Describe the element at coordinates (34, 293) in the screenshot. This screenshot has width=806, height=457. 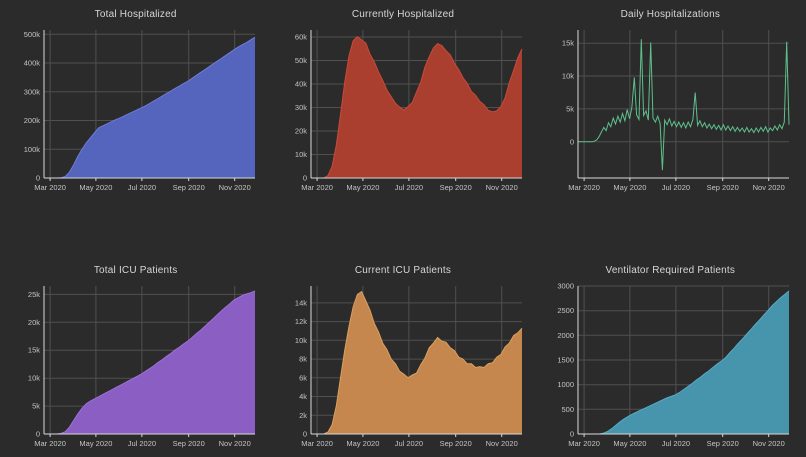
I see `svg-text: 25k` at that location.